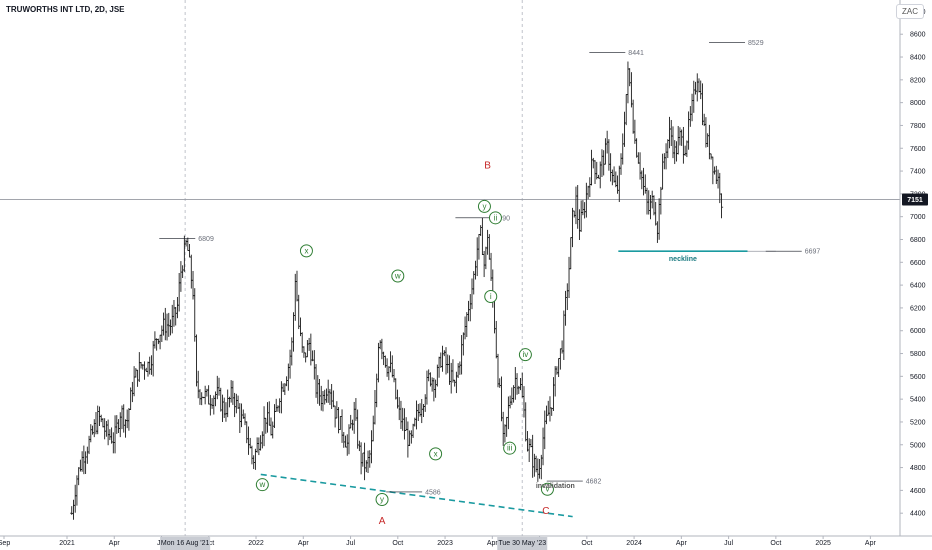 The height and width of the screenshot is (550, 932). Describe the element at coordinates (555, 486) in the screenshot. I see `chart-annotation: invalidation` at that location.